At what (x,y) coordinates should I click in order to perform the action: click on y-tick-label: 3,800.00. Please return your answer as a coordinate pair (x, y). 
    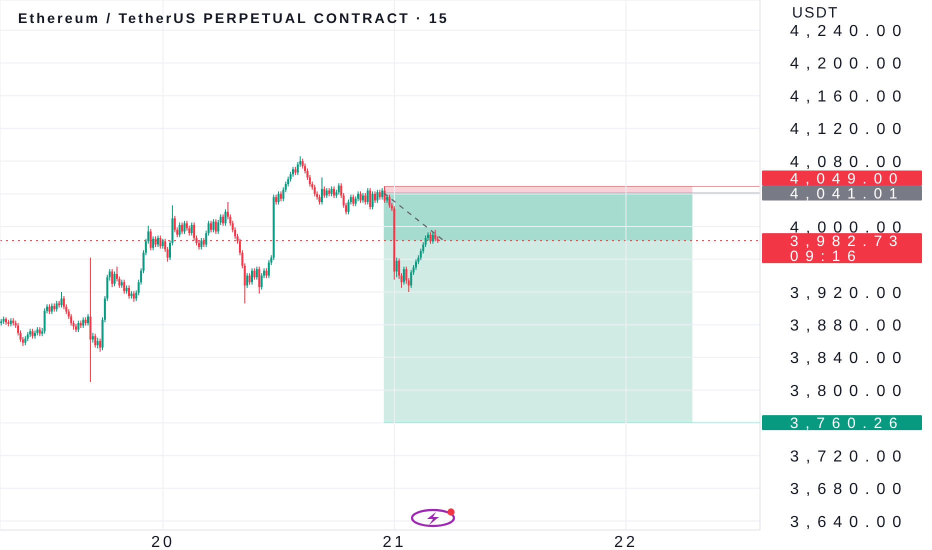
    Looking at the image, I should click on (849, 391).